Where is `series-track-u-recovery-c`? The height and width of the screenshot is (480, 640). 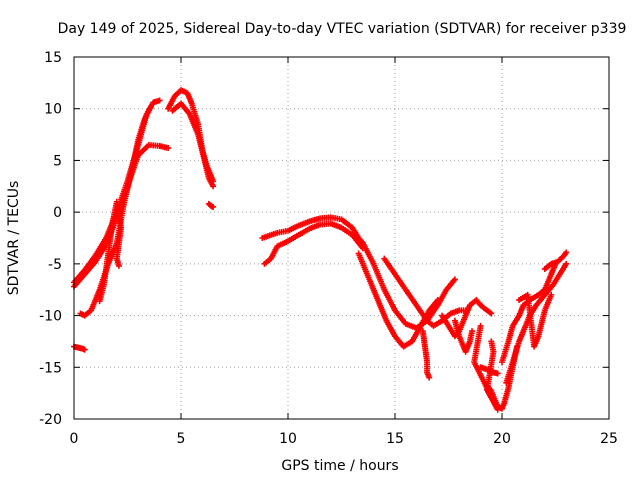 series-track-u-recovery-c is located at coordinates (535, 320).